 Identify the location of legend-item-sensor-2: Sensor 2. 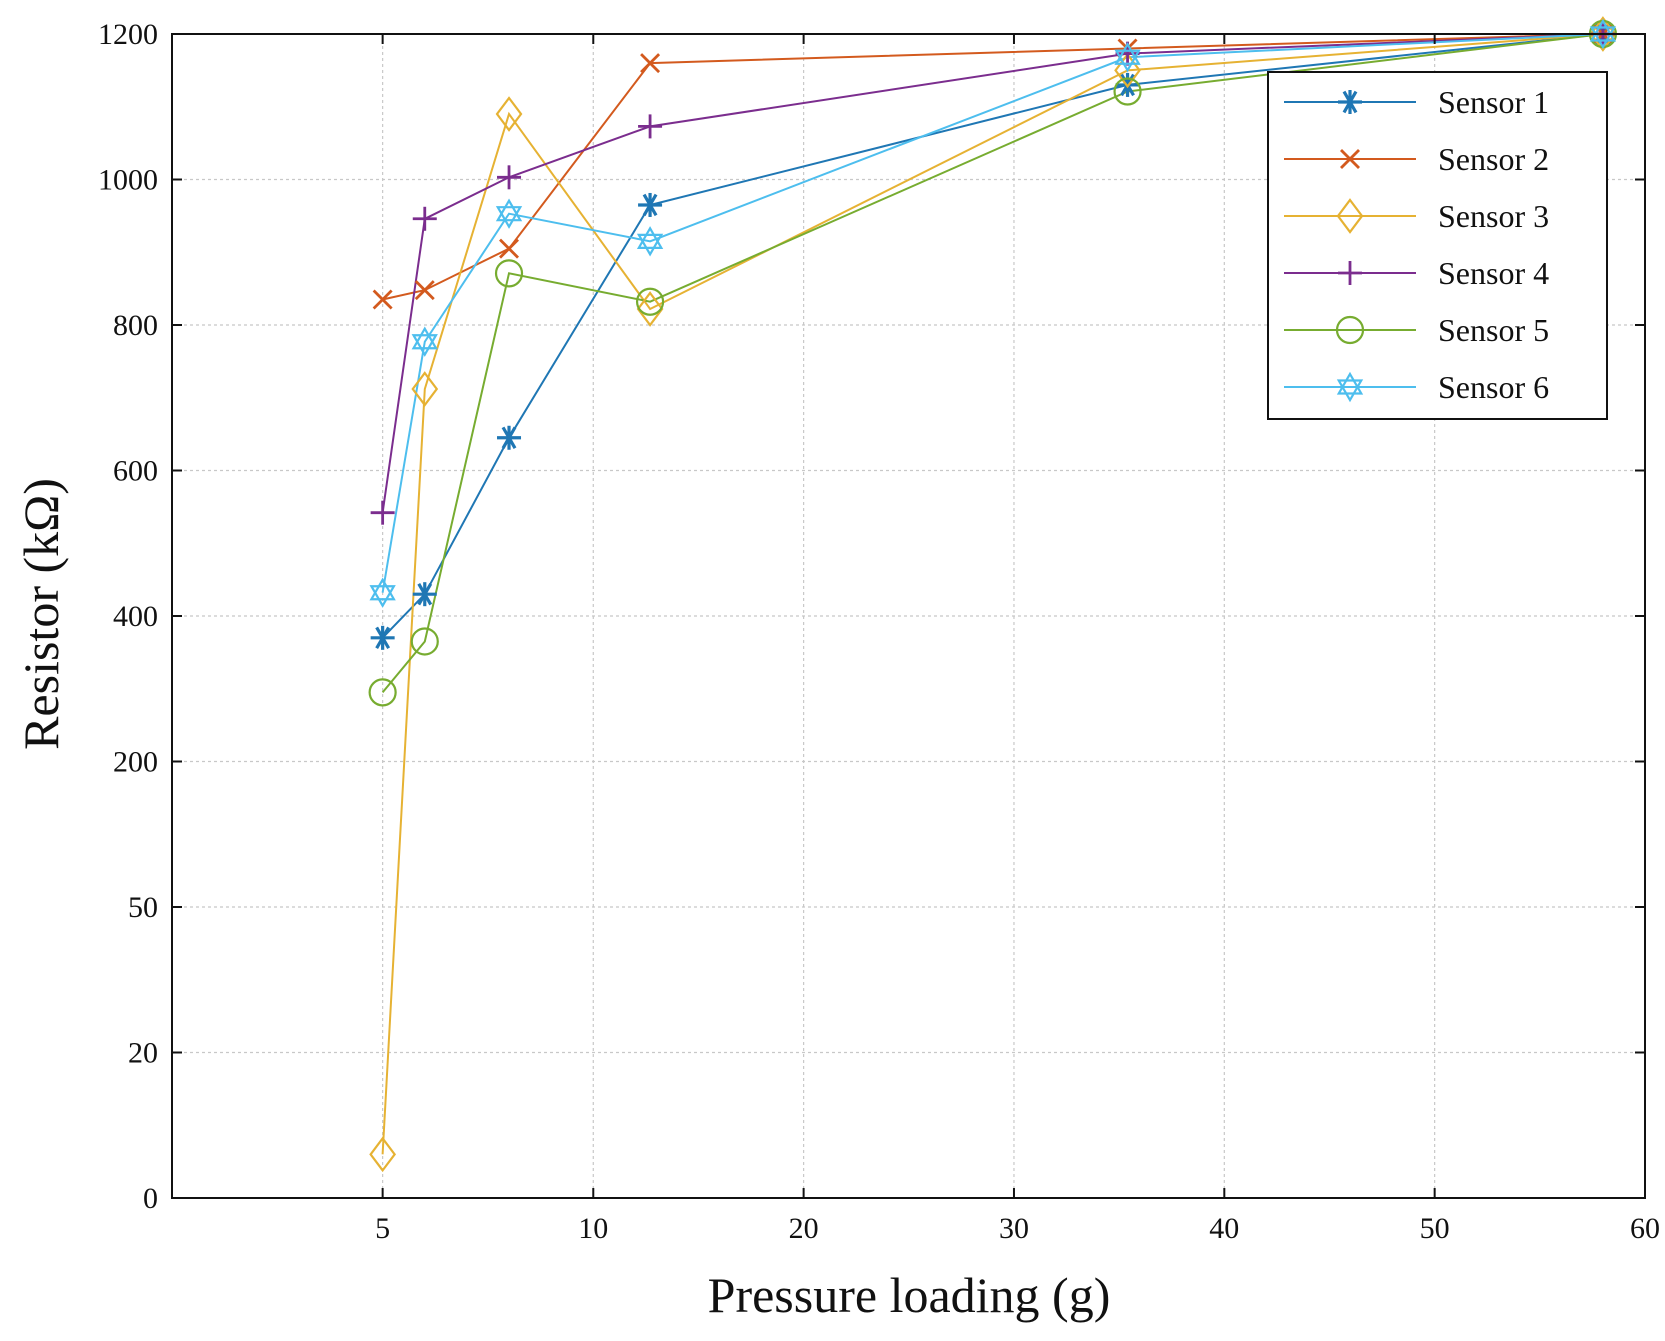
(1416, 159).